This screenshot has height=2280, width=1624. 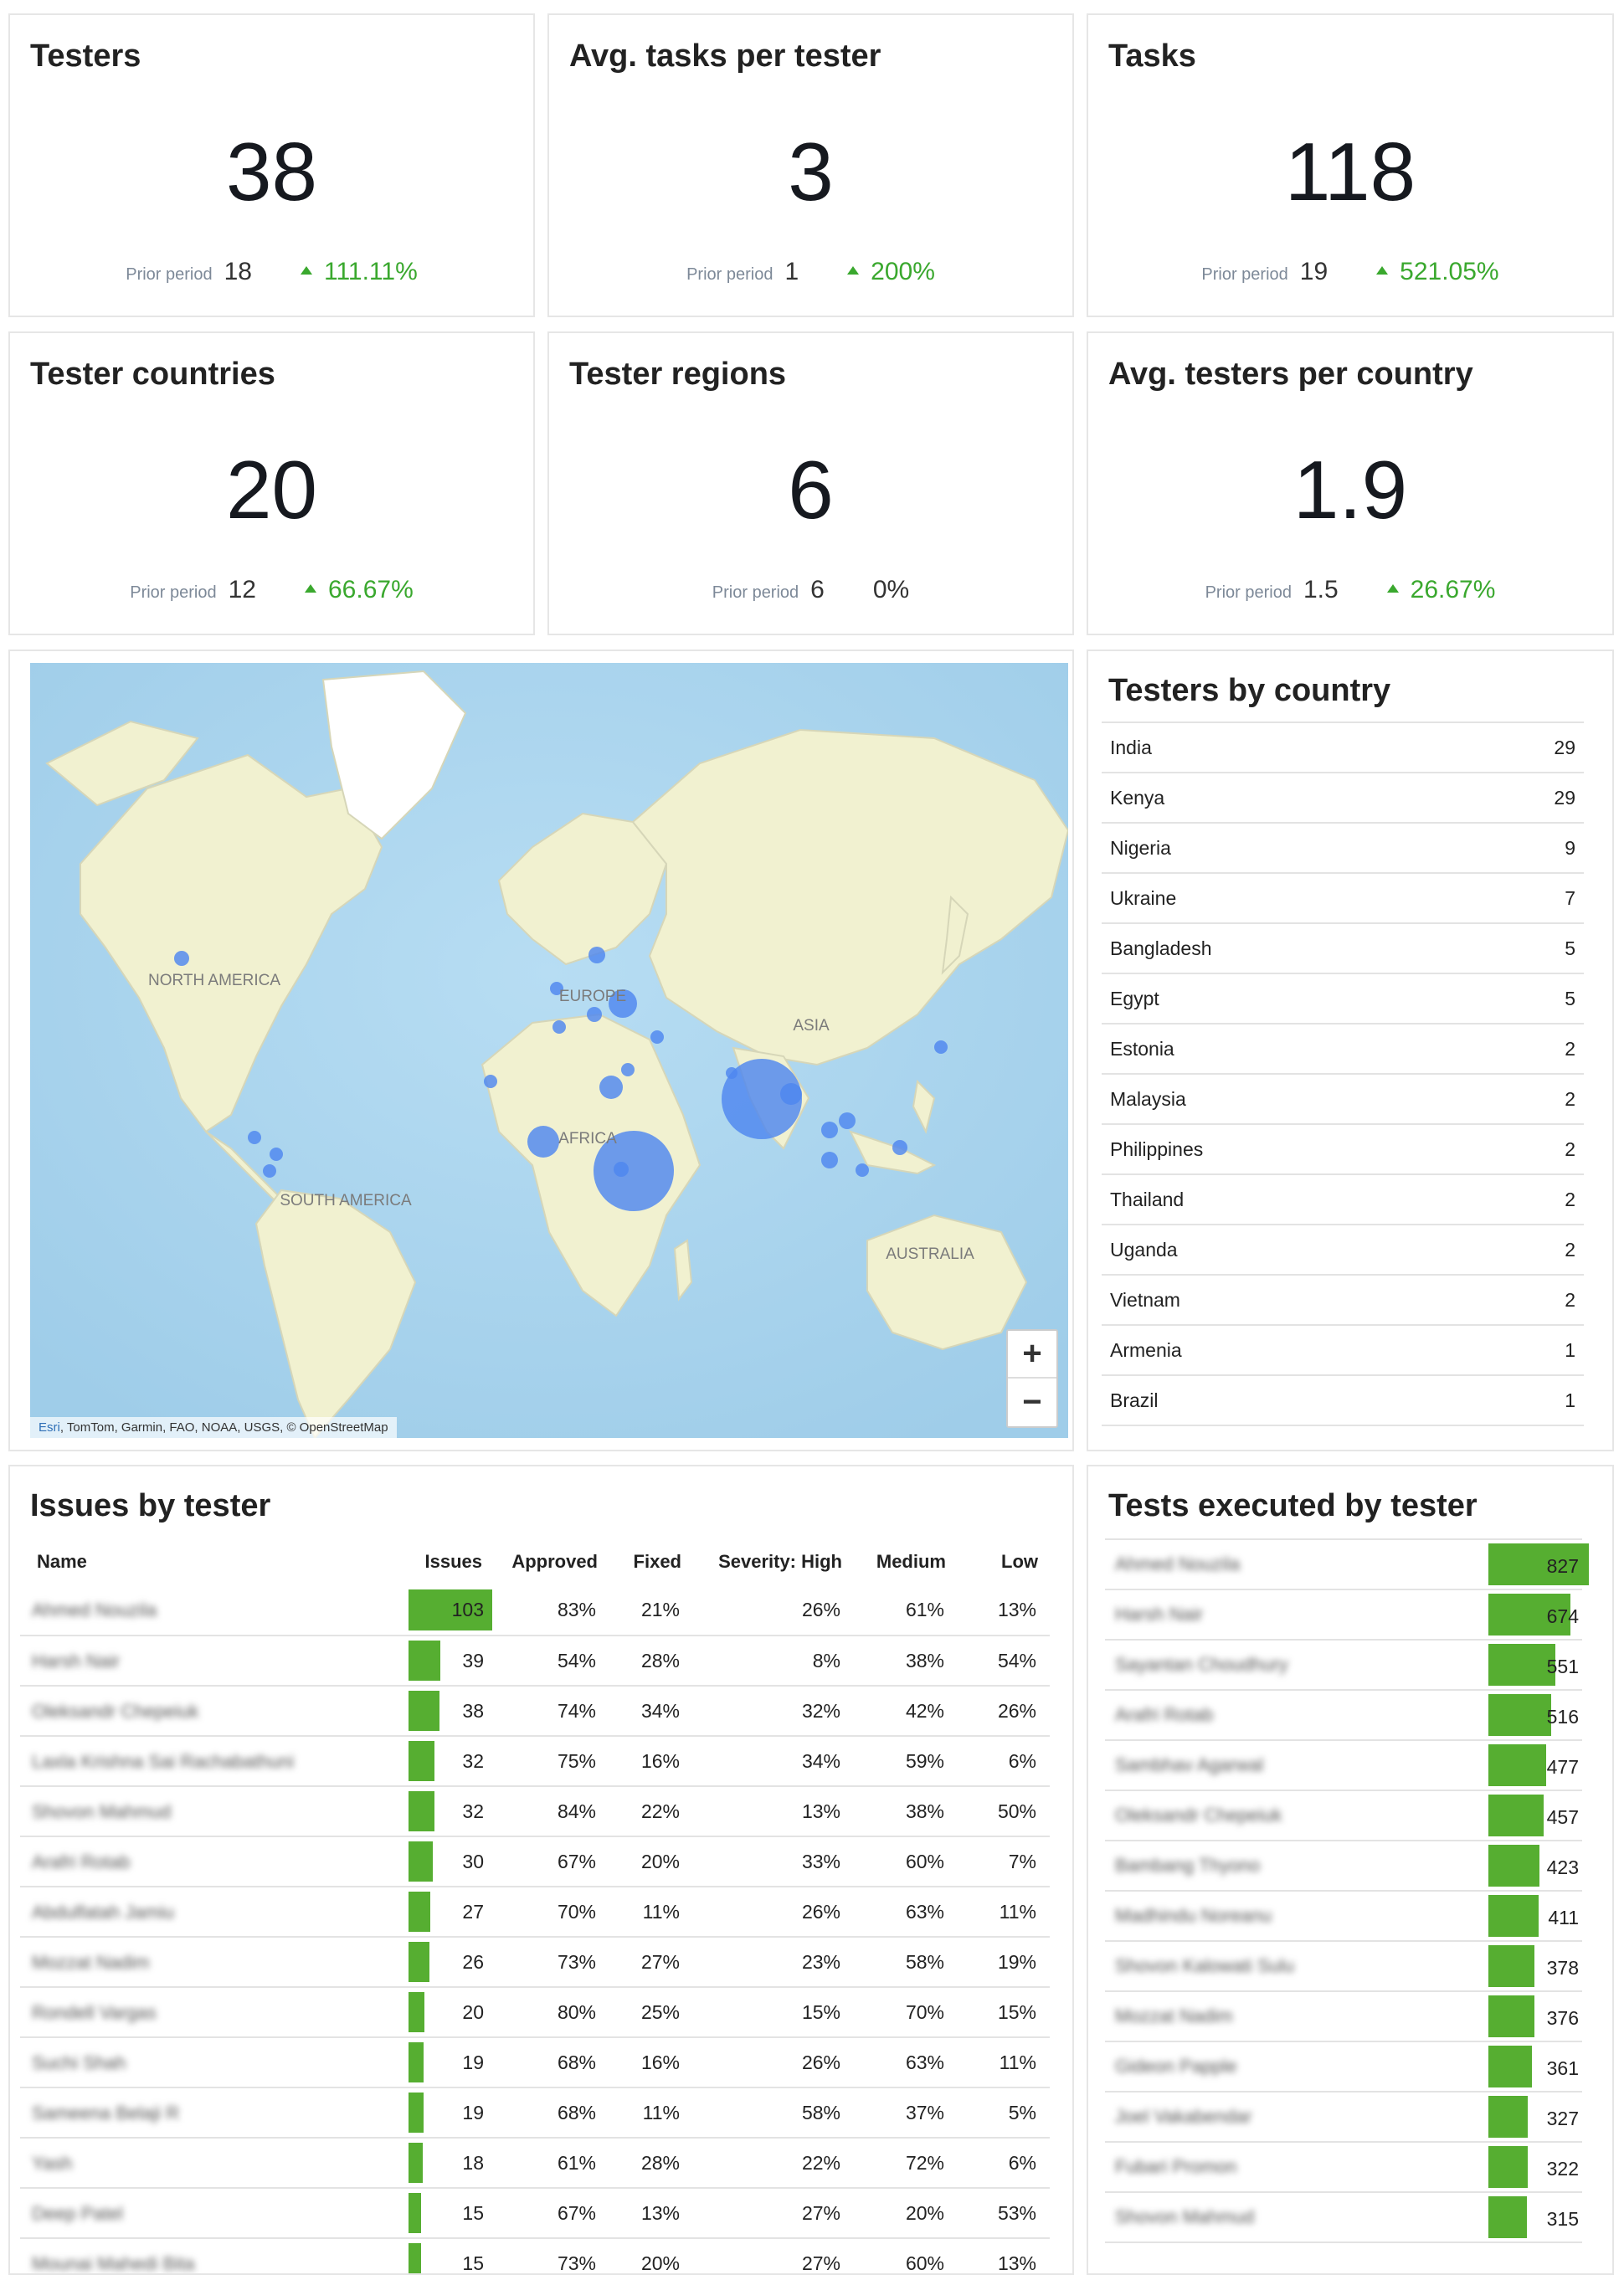 What do you see at coordinates (1343, 1766) in the screenshot?
I see `list-item: Sambhav Agarwal 477` at bounding box center [1343, 1766].